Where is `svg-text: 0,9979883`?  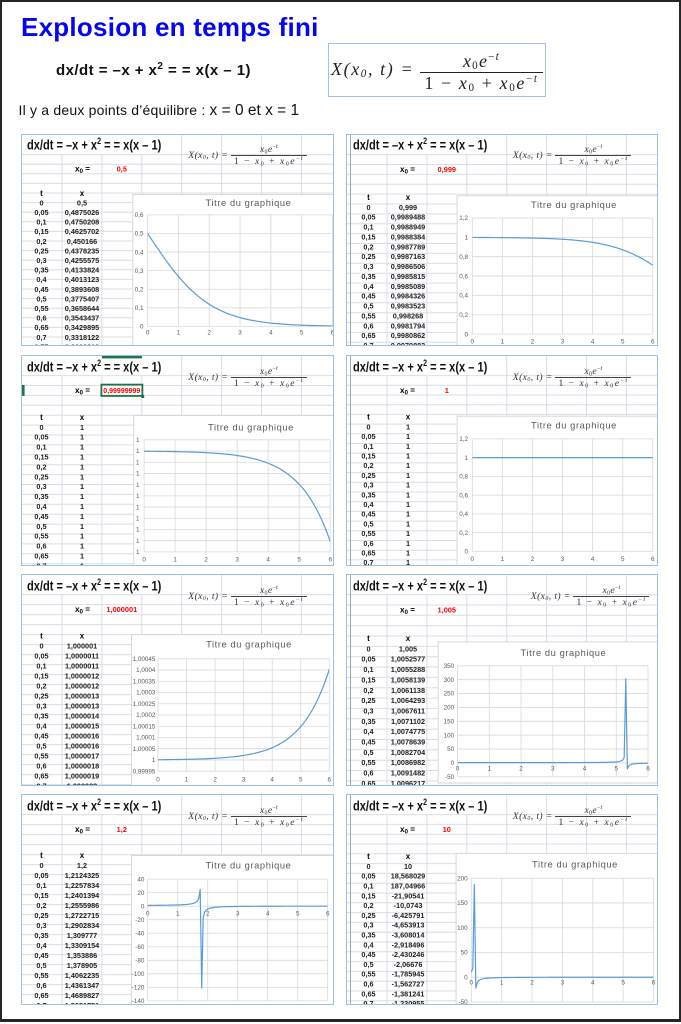 svg-text: 0,9979883 is located at coordinates (408, 343).